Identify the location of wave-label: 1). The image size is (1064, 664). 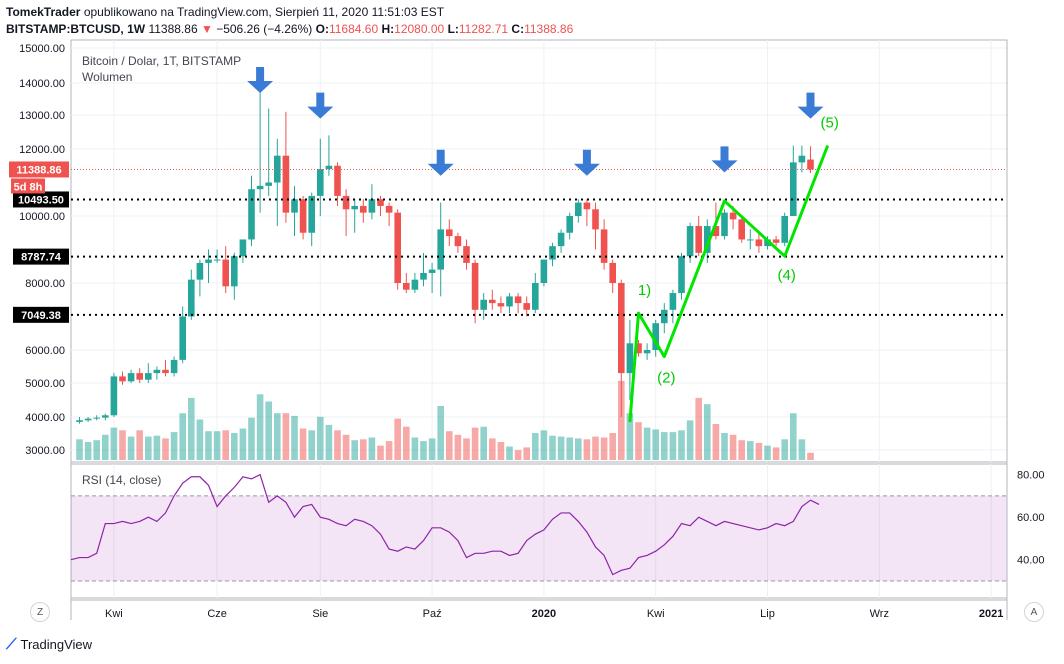
(644, 290).